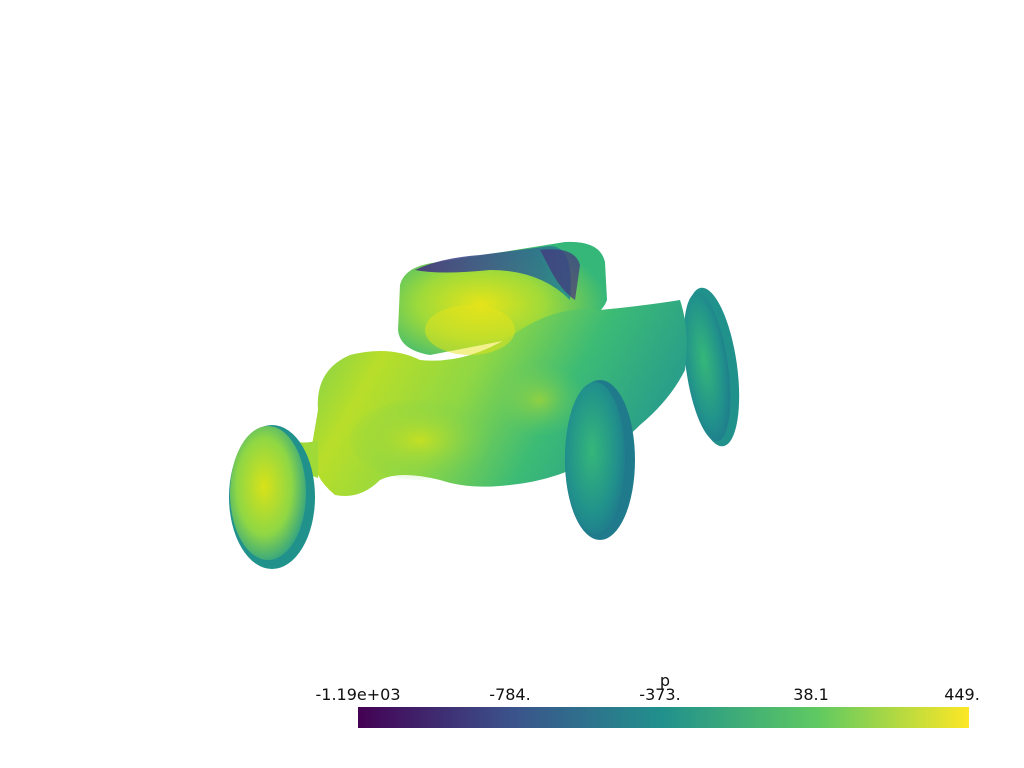 Image resolution: width=1024 pixels, height=768 pixels. What do you see at coordinates (273, 497) in the screenshot?
I see `front-left-wheel` at bounding box center [273, 497].